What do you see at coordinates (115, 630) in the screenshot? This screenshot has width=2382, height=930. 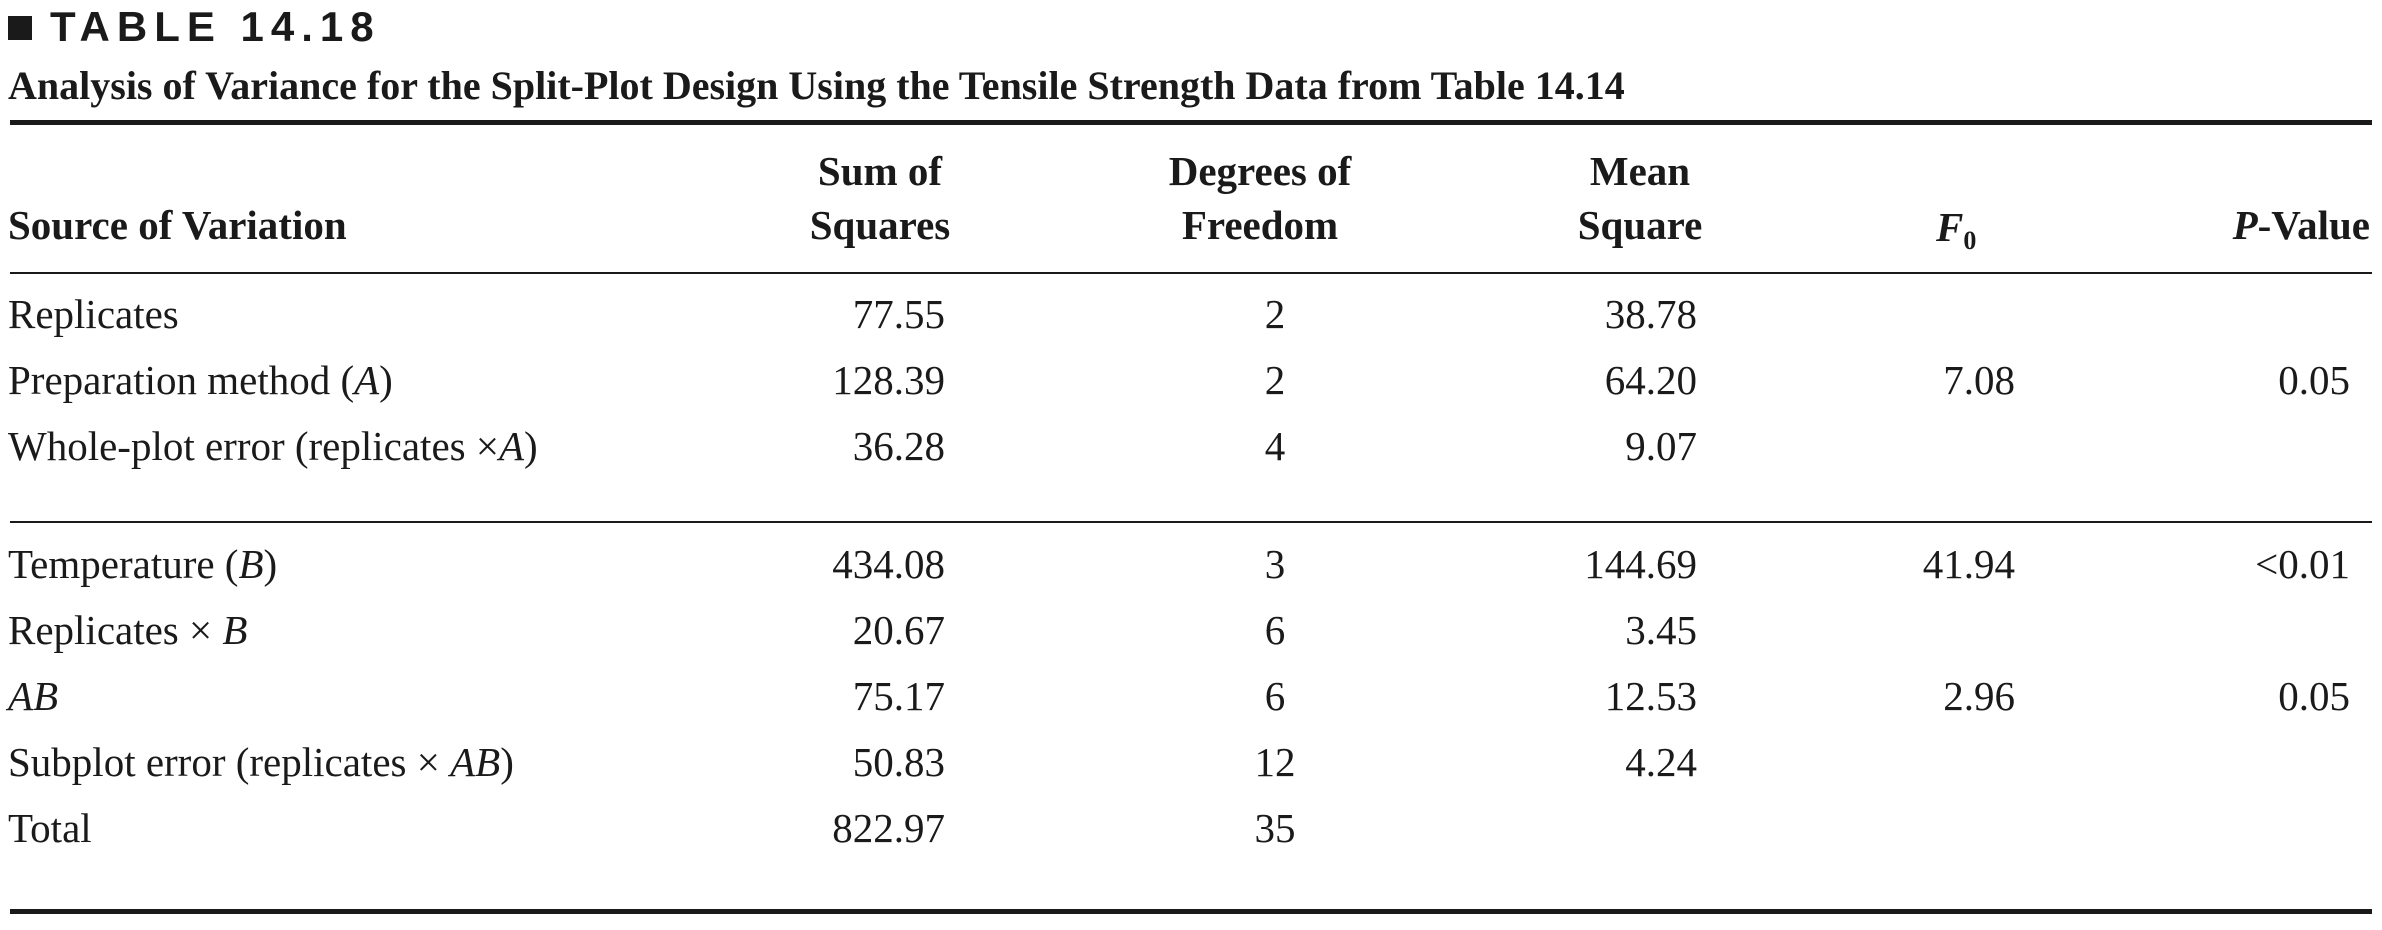 I see `row-source-text: Replicates ×` at bounding box center [115, 630].